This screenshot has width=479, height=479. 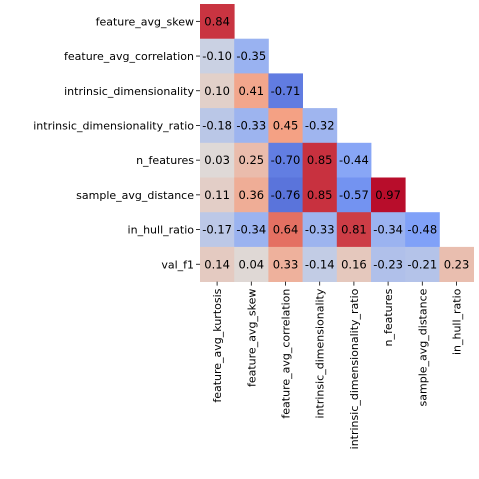 I want to click on heatmap-cell: 0.11, so click(x=217, y=195).